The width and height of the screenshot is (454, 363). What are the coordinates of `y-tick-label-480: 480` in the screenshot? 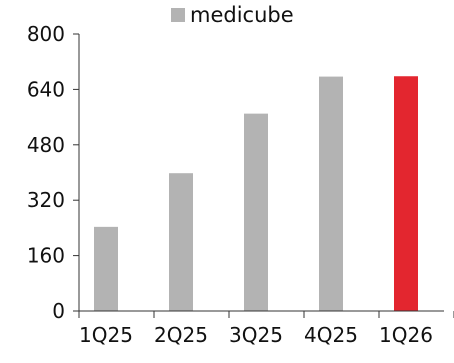 It's located at (46, 145).